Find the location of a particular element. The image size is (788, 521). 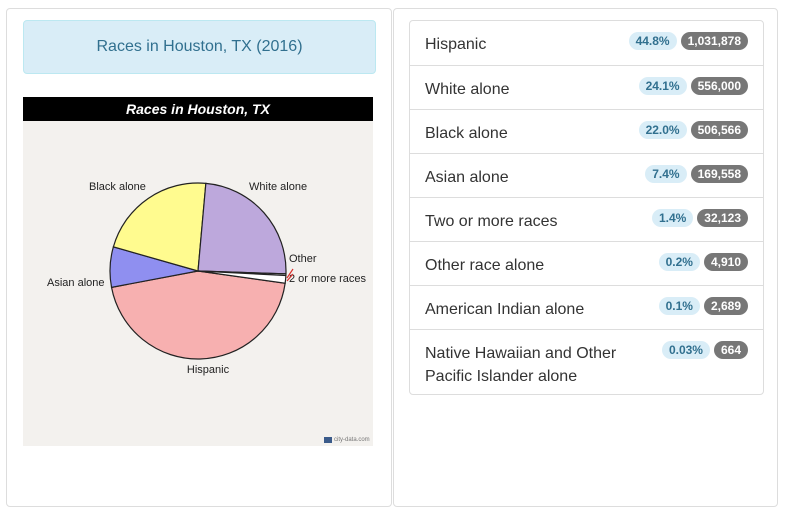

race-label: Asian alone is located at coordinates (467, 177).